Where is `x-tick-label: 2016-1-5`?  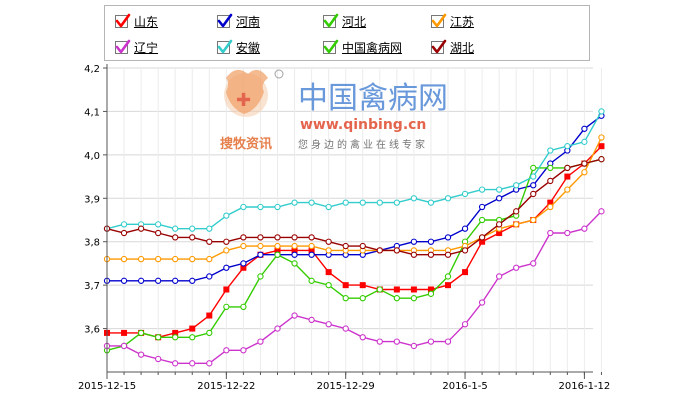 x-tick-label: 2016-1-5 is located at coordinates (464, 386).